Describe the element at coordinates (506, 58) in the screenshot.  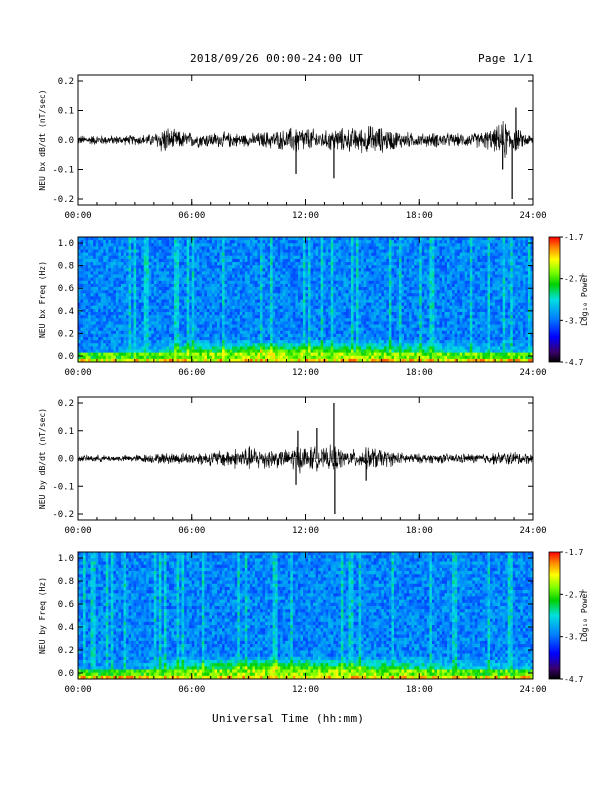
I see `page-number: Page 1/1` at that location.